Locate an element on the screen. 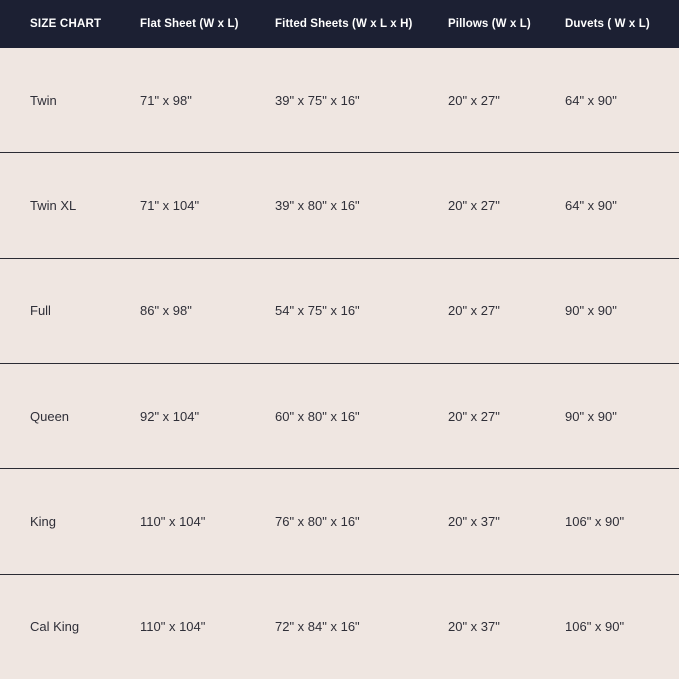  cell-fitted-sheet: 54" x 75" x 16" is located at coordinates (317, 311).